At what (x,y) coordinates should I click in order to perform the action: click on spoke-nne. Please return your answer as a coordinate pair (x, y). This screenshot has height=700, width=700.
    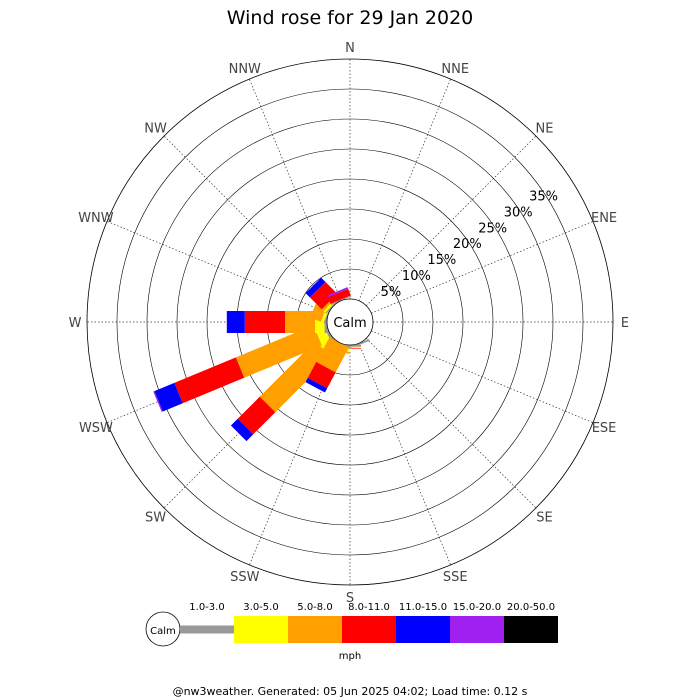
    Looking at the image, I should click on (404, 189).